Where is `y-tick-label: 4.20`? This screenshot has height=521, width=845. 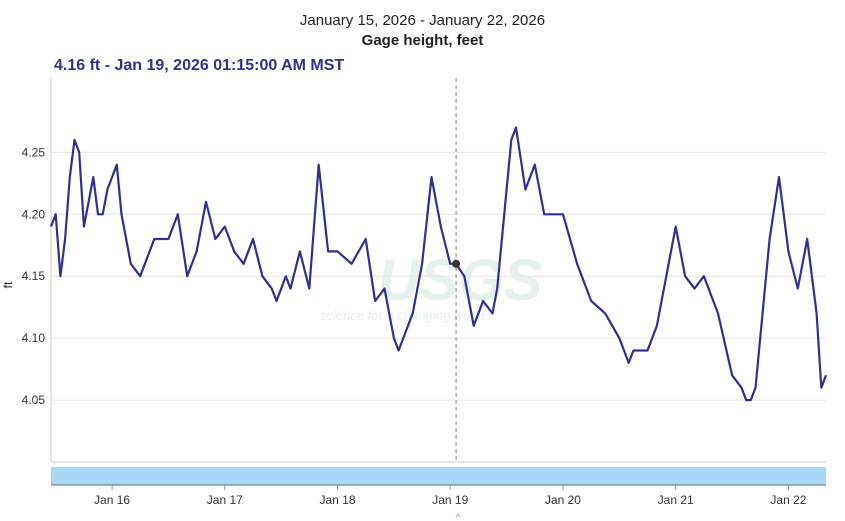
y-tick-label: 4.20 is located at coordinates (34, 214).